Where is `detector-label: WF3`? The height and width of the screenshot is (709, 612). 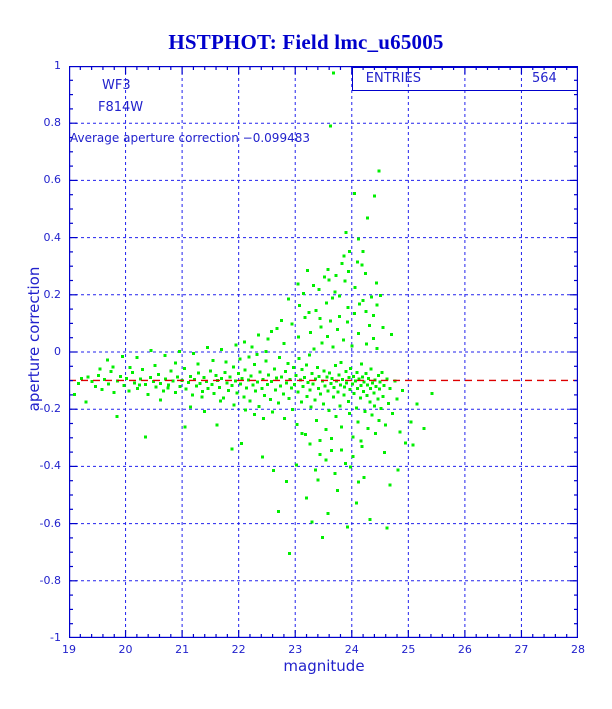
detector-label: WF3 is located at coordinates (116, 85).